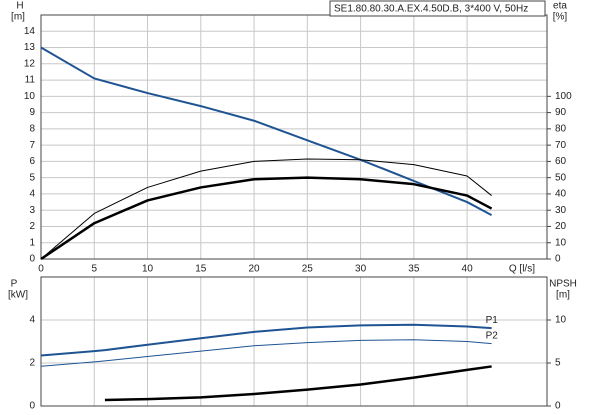  Describe the element at coordinates (563, 96) in the screenshot. I see `y2-tick-label: 100` at that location.